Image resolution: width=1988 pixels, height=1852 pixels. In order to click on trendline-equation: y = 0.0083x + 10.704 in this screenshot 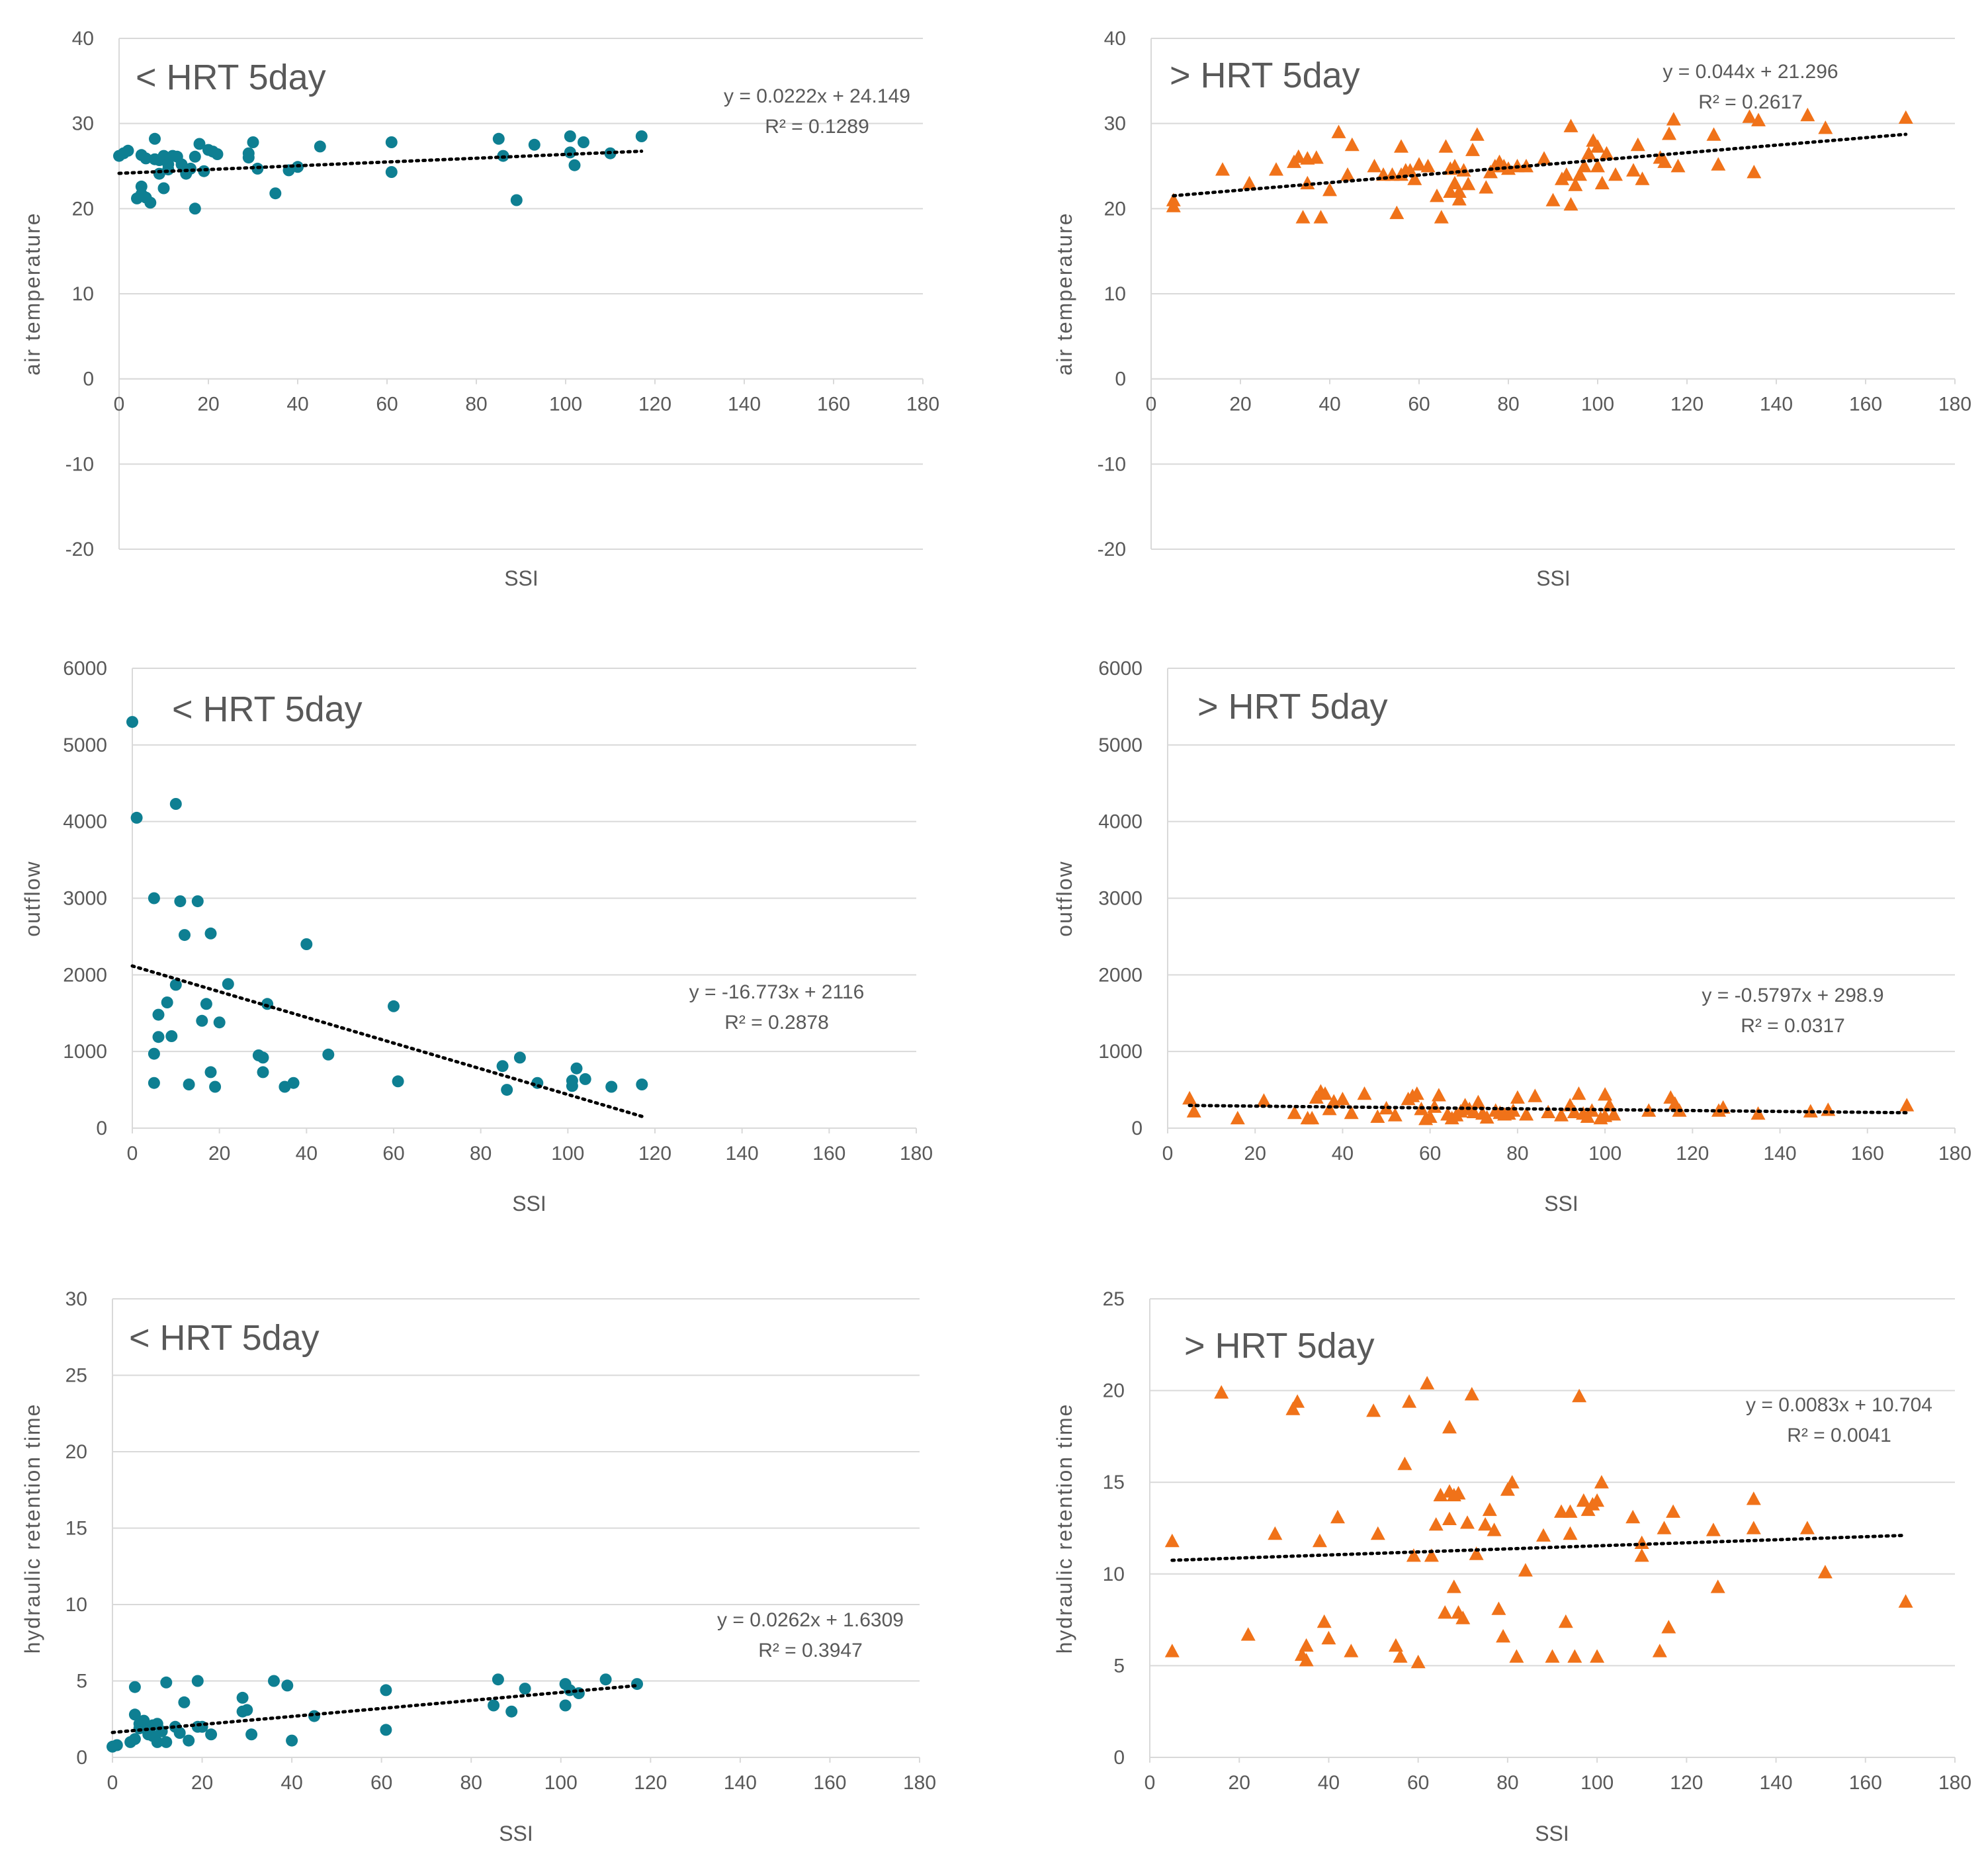, I will do `click(1839, 1405)`.